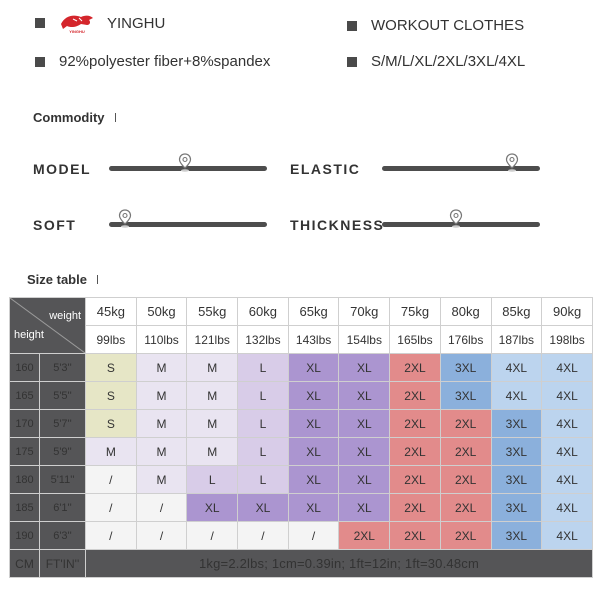 The width and height of the screenshot is (600, 600). Describe the element at coordinates (465, 311) in the screenshot. I see `weight-kg-header: 80kg` at that location.